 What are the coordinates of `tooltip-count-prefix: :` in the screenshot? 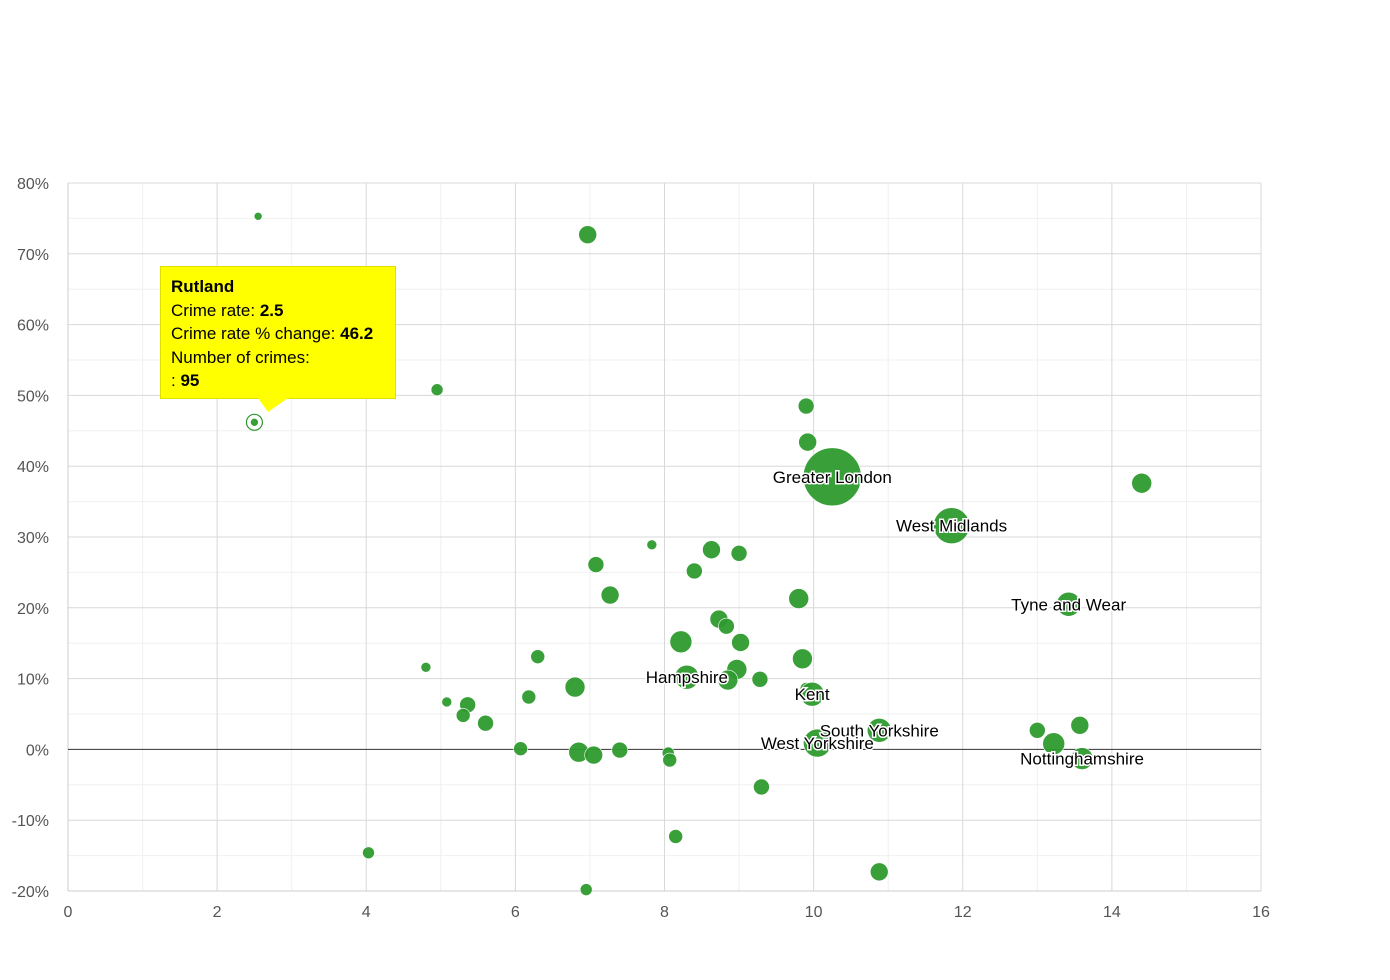 It's located at (173, 380).